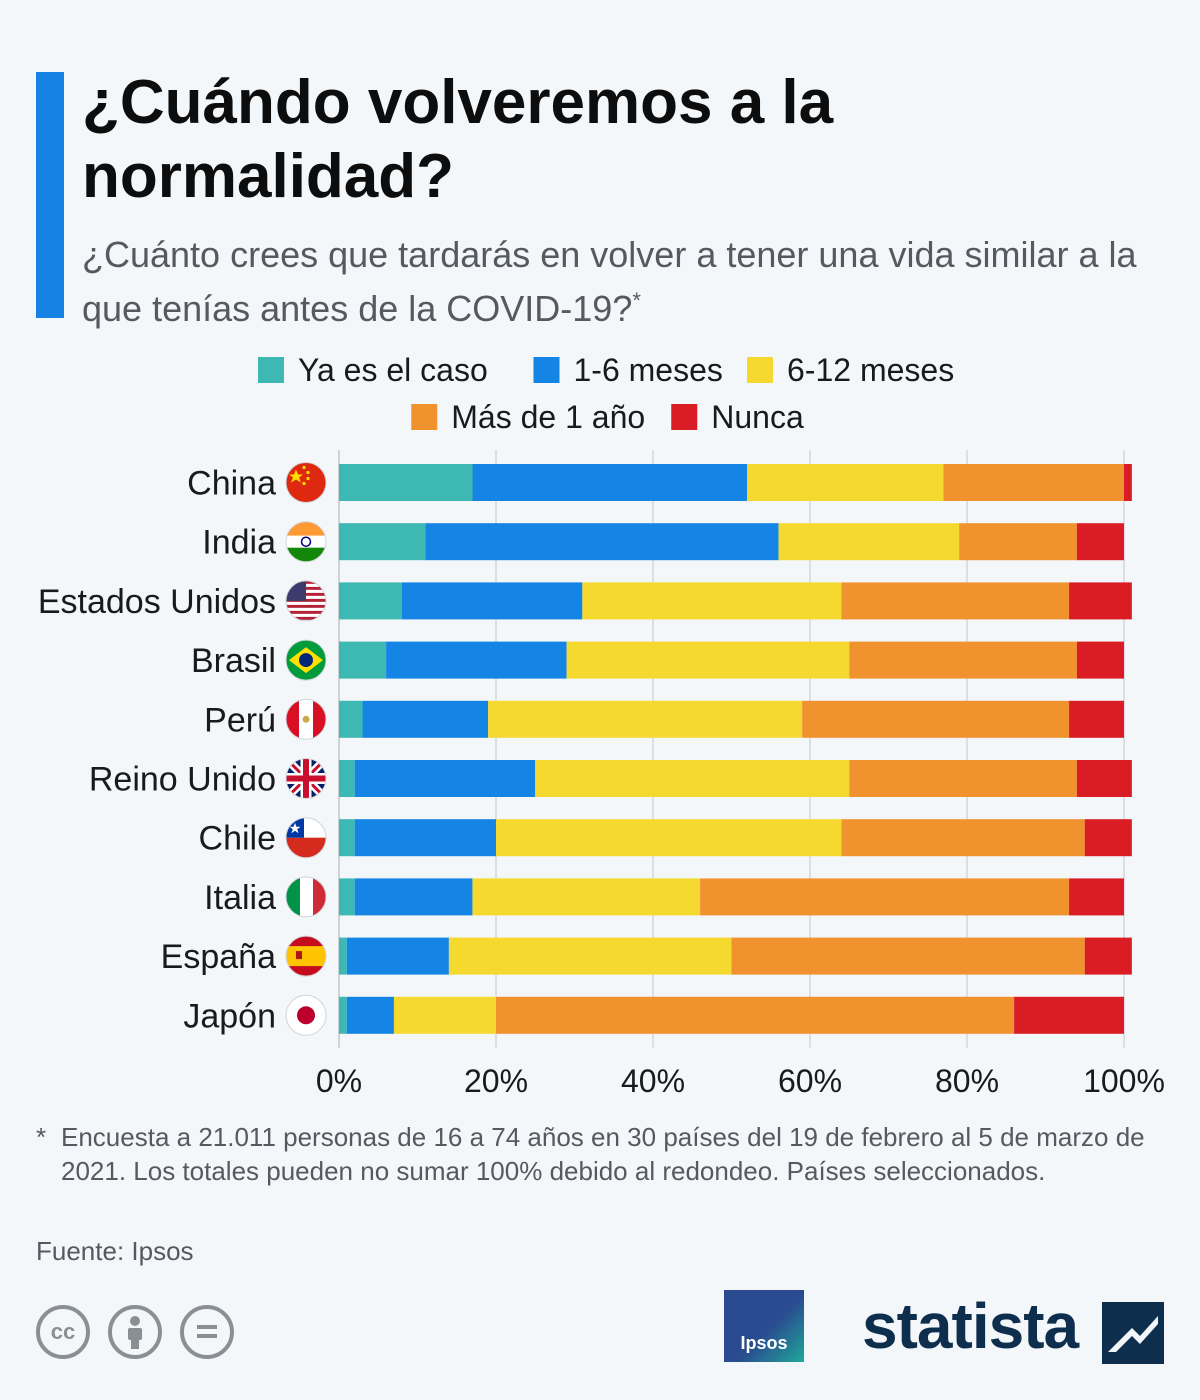  I want to click on uk-flag-icon, so click(306, 778).